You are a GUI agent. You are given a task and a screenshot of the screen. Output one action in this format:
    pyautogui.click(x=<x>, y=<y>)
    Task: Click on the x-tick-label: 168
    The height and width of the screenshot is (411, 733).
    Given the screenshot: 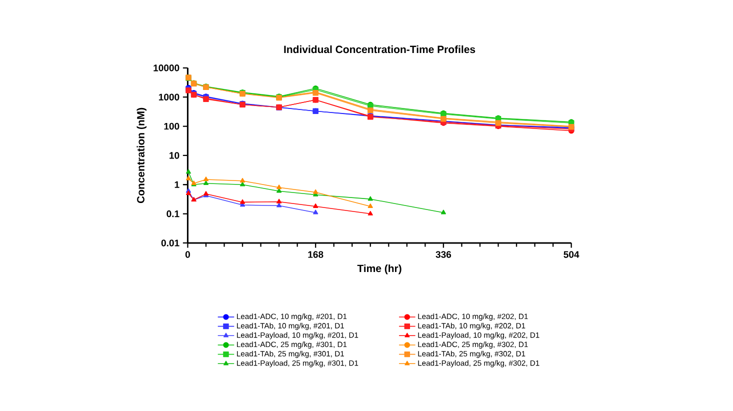 What is the action you would take?
    pyautogui.click(x=316, y=254)
    